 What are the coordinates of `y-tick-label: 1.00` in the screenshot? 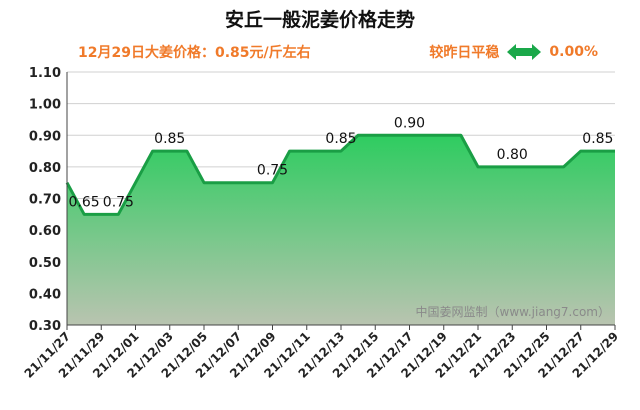 It's located at (45, 105).